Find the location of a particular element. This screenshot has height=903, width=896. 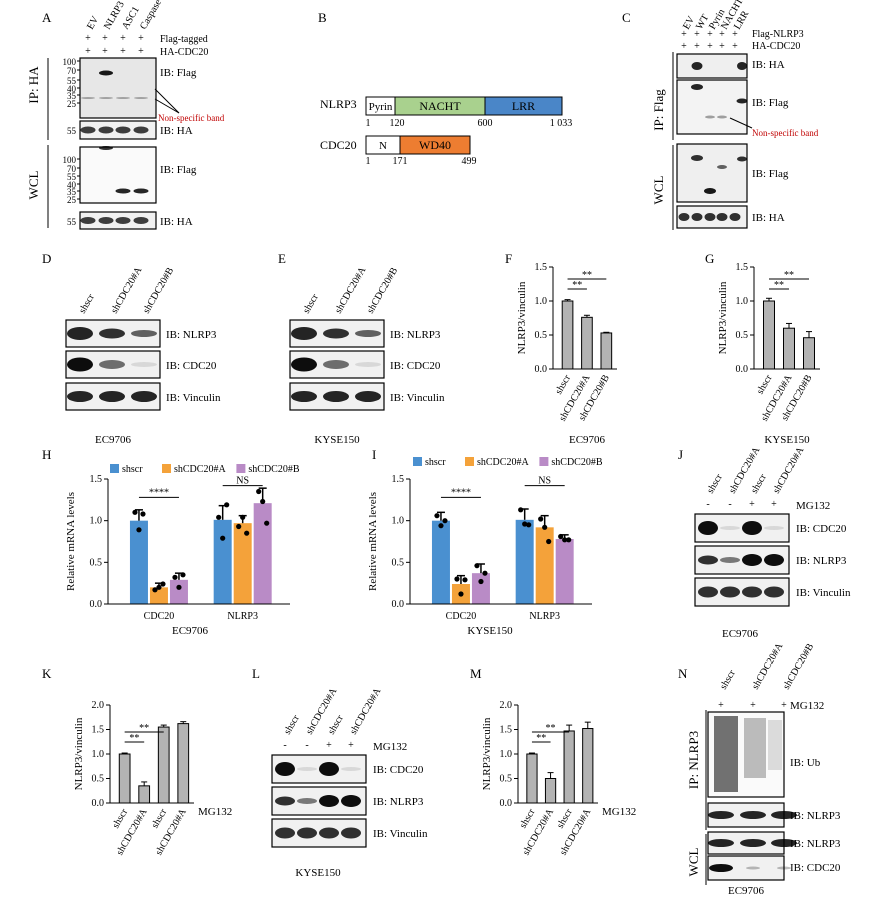

y-tick-label: 1.0 is located at coordinates (541, 301).